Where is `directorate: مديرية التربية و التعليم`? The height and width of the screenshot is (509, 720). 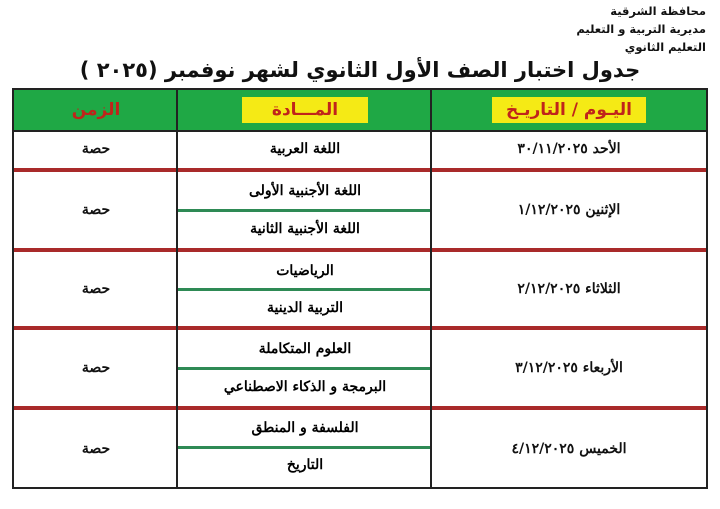
directorate: مديرية التربية و التعليم is located at coordinates (641, 29).